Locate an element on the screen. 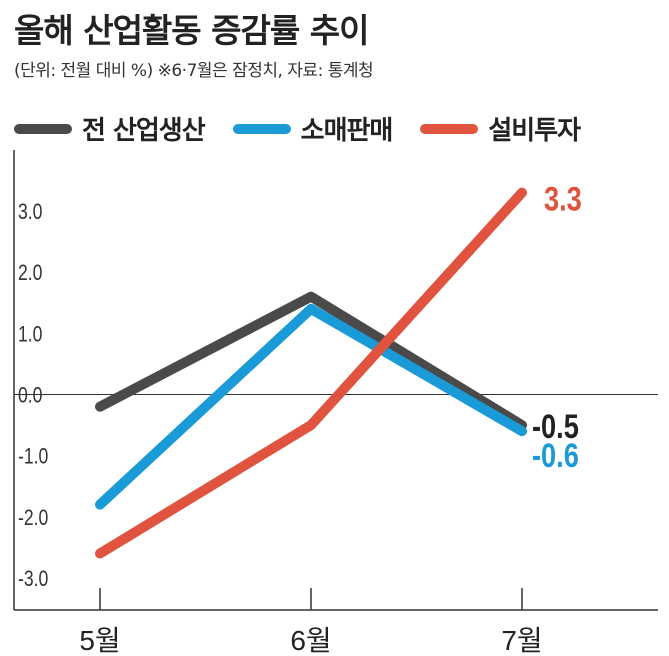 Image resolution: width=669 pixels, height=656 pixels. y-tick-label: 1.0 is located at coordinates (30, 335).